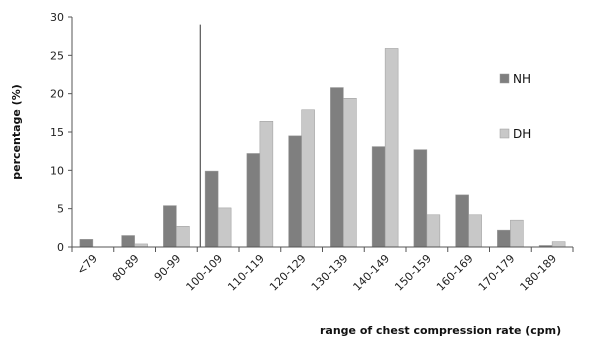 The height and width of the screenshot is (342, 593). What do you see at coordinates (413, 273) in the screenshot?
I see `x-tick-label: 150-159` at bounding box center [413, 273].